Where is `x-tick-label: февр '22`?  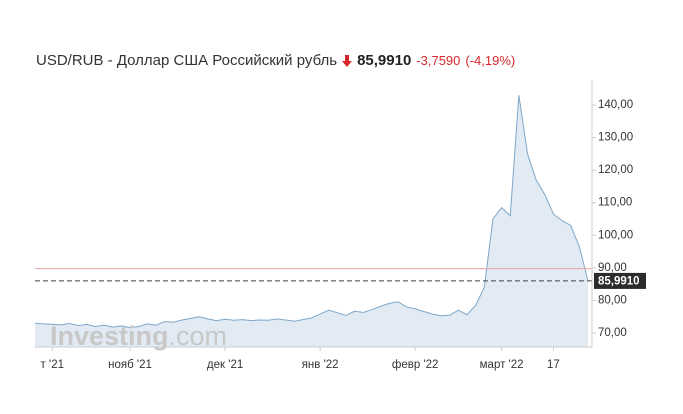
x-tick-label: февр '22 is located at coordinates (415, 365).